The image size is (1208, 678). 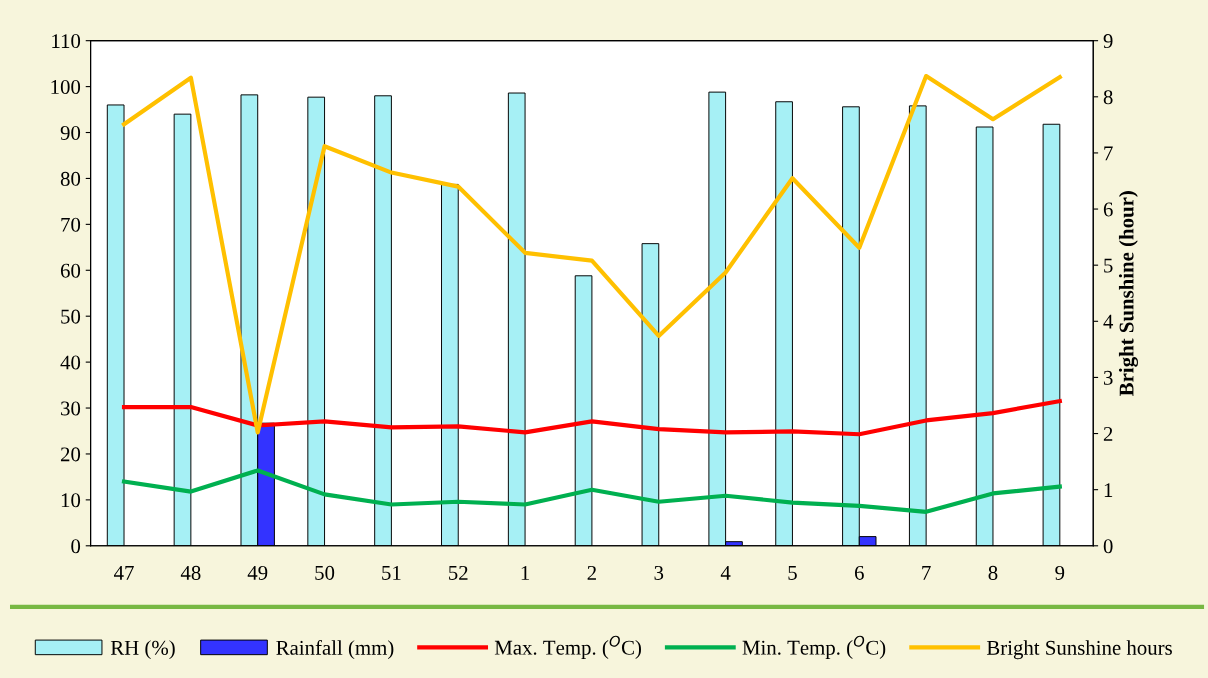 What do you see at coordinates (70, 362) in the screenshot?
I see `y-tick-label: 40` at bounding box center [70, 362].